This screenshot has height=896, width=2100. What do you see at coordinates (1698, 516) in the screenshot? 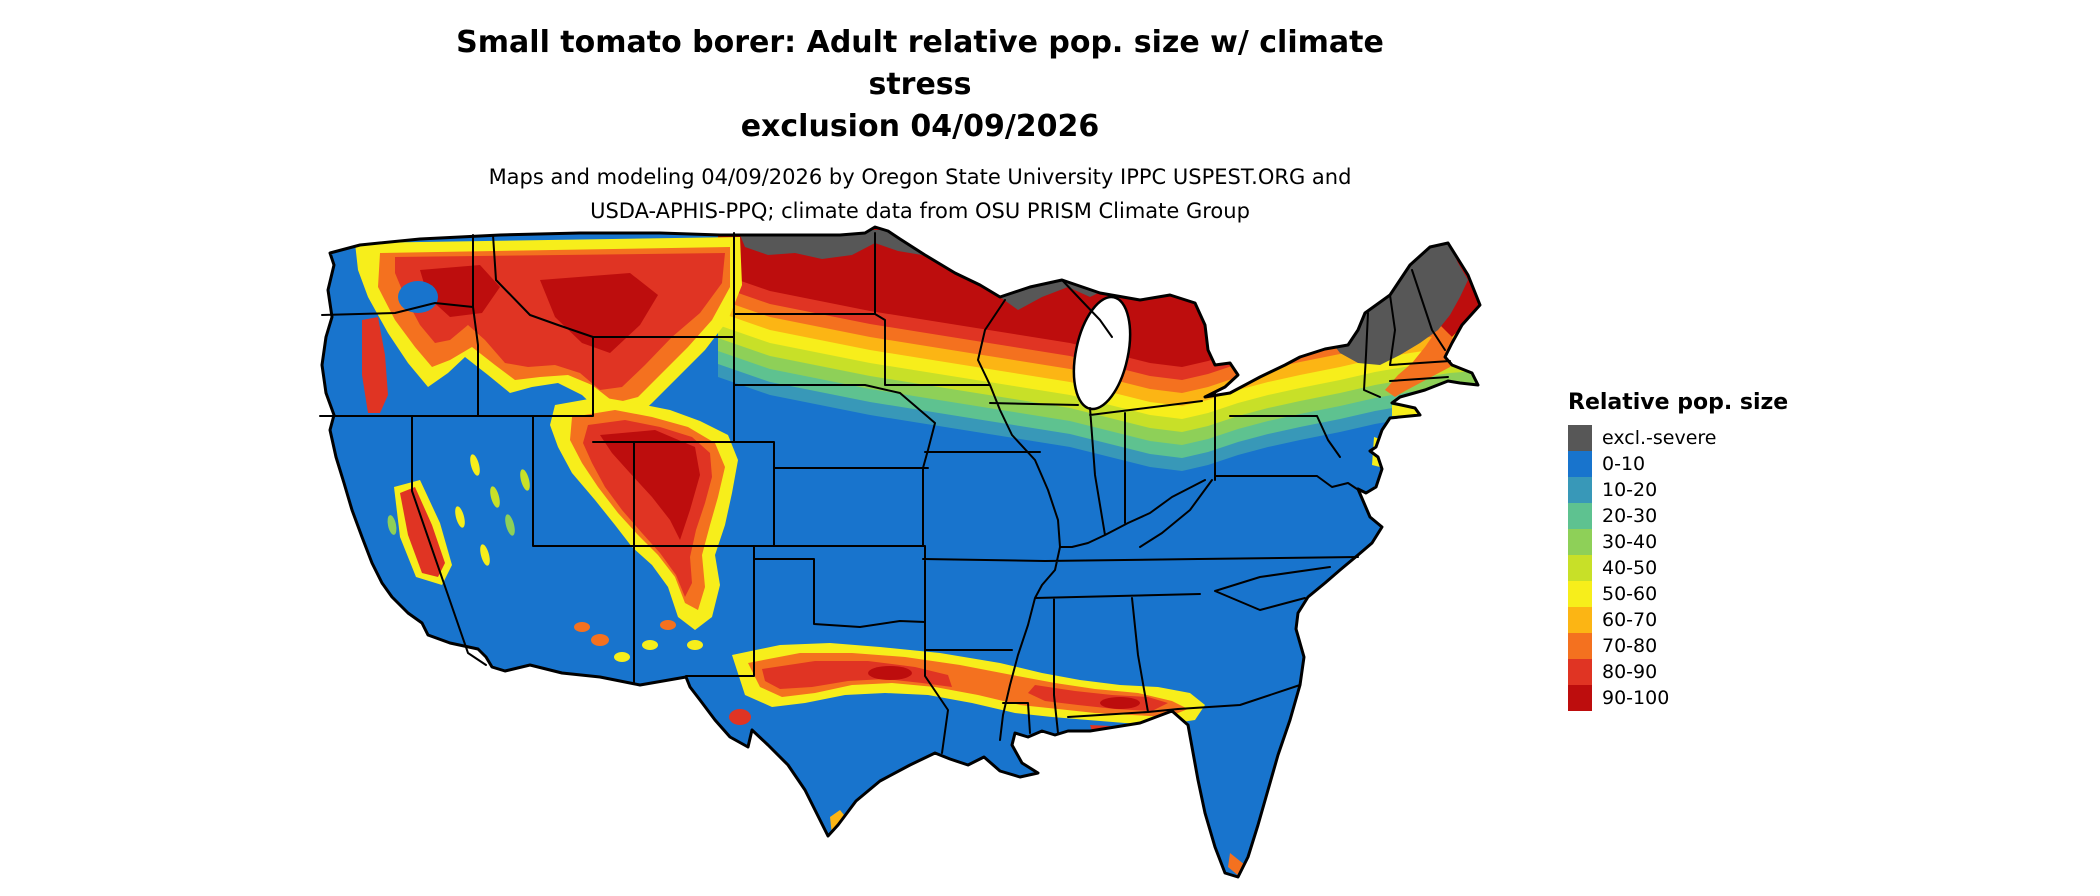
I see `legend-item: 20-30` at bounding box center [1698, 516].